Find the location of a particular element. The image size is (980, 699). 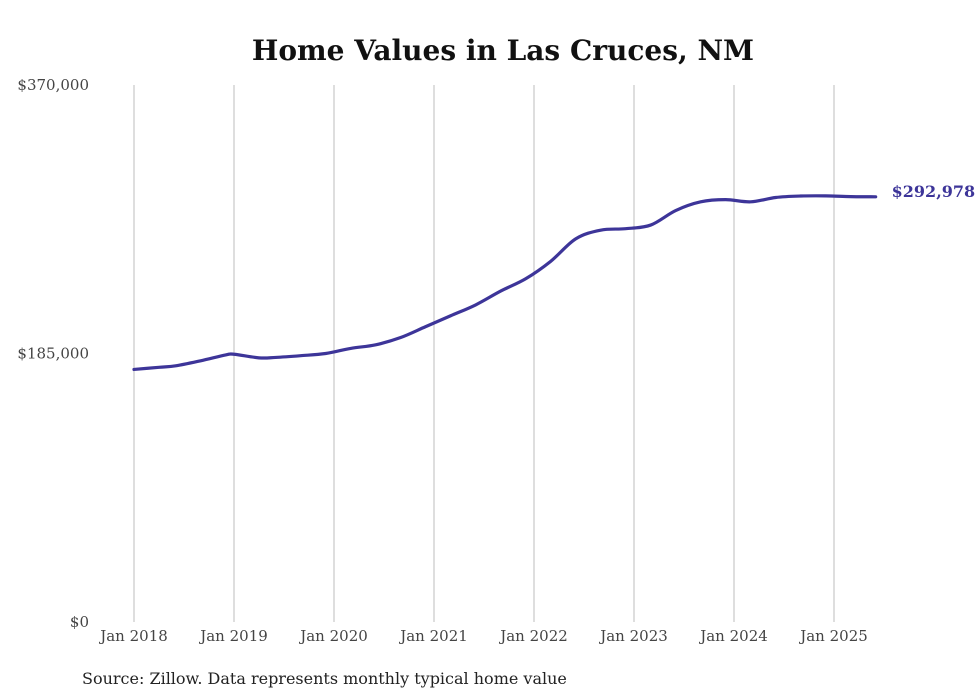

y-tick-label: $0 is located at coordinates (79, 622).